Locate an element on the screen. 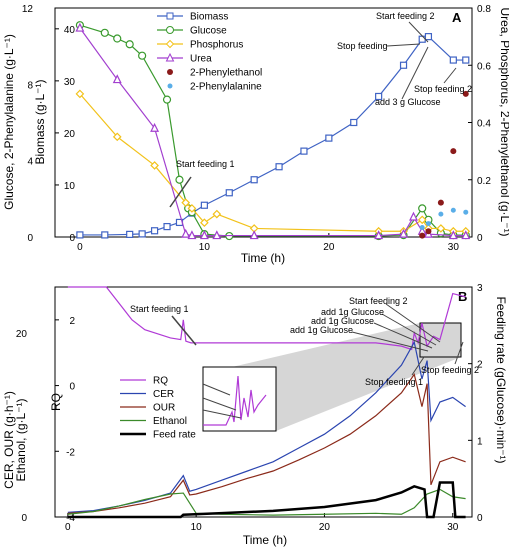 This screenshot has height=550, width=509. legend-label-cer: CER is located at coordinates (163, 394).